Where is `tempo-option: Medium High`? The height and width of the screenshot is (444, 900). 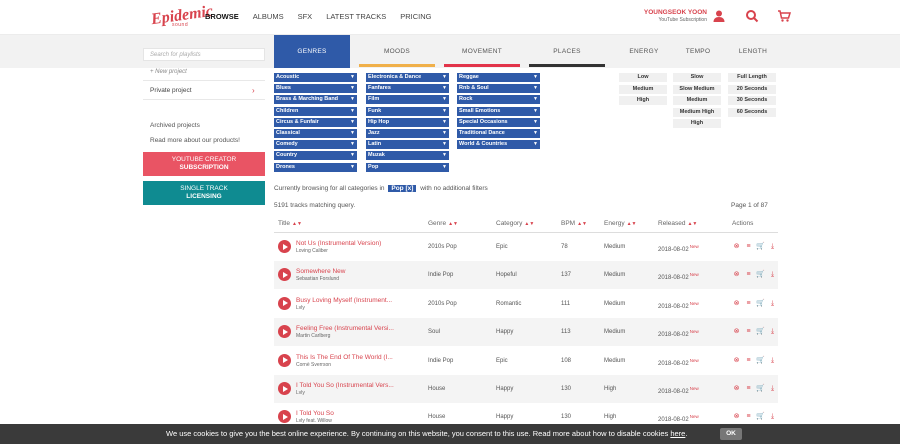 tempo-option: Medium High is located at coordinates (697, 112).